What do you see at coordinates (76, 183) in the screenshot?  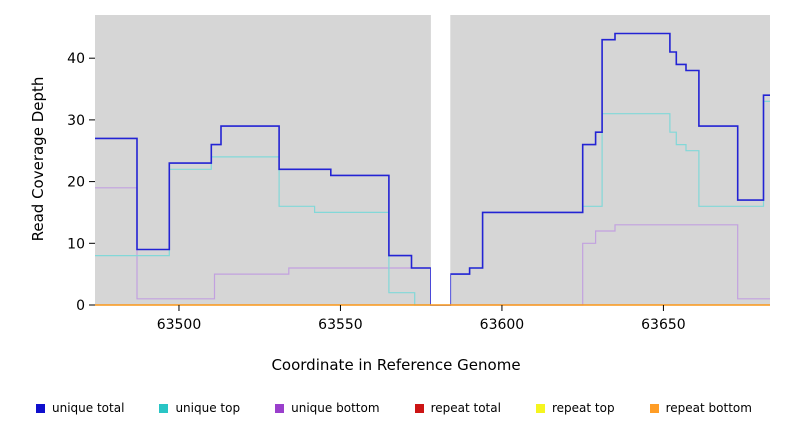 I see `y-tick-label: 20` at bounding box center [76, 183].